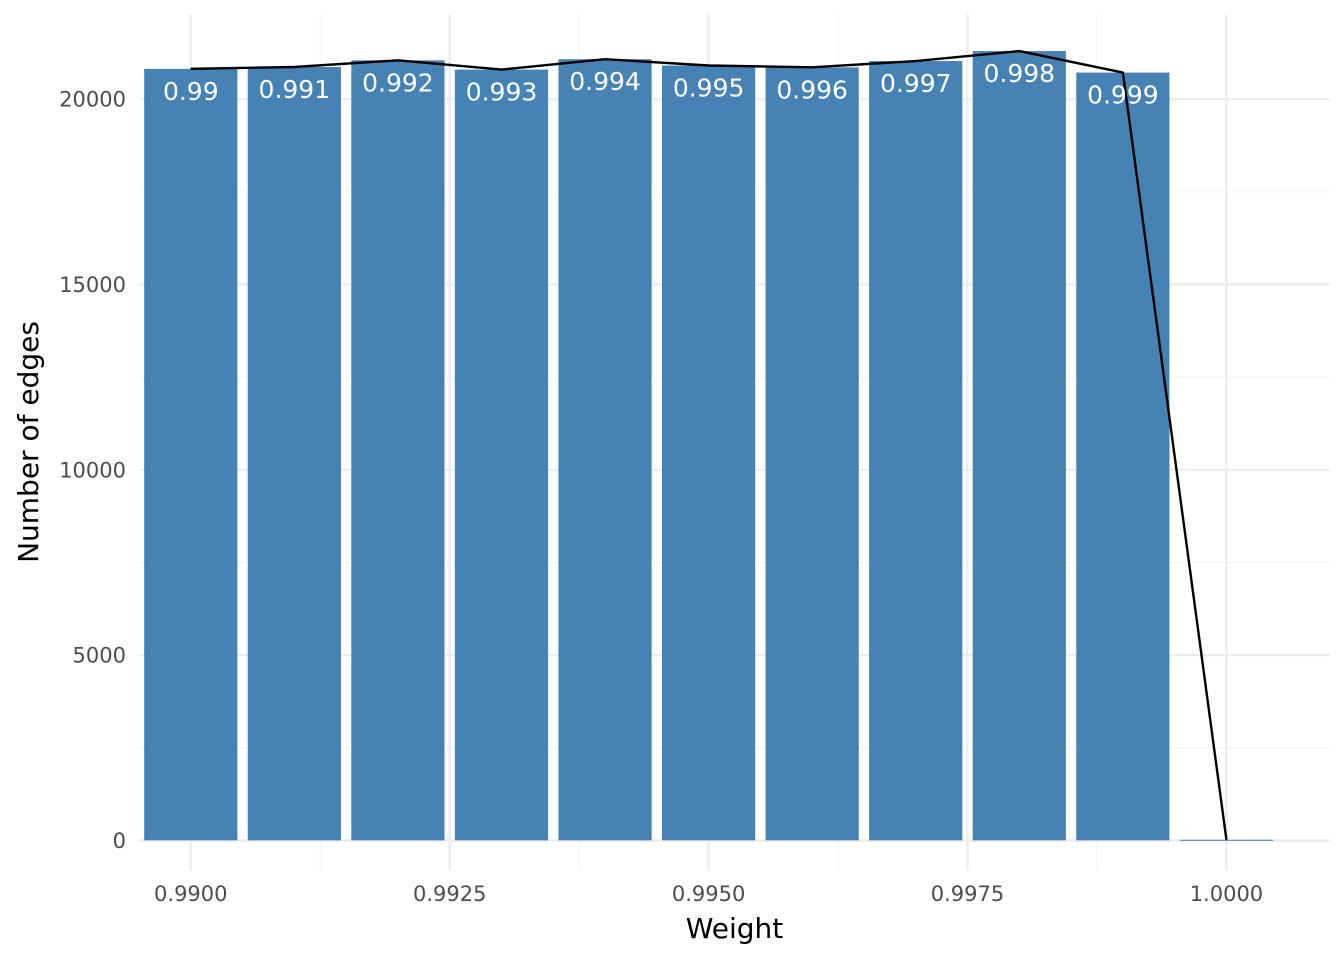 The width and height of the screenshot is (1344, 960). I want to click on y-tick-label: 20000, so click(92, 100).